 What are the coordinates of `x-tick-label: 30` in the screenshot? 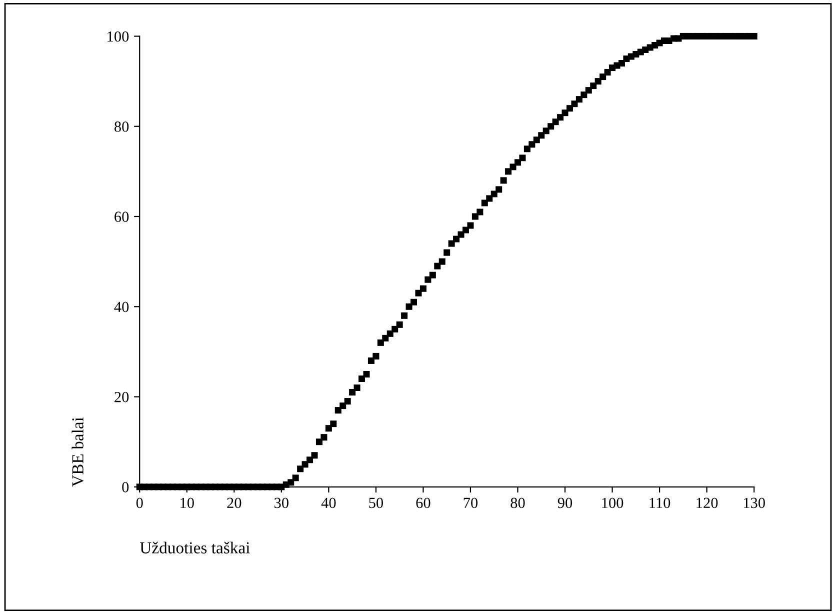 It's located at (281, 503).